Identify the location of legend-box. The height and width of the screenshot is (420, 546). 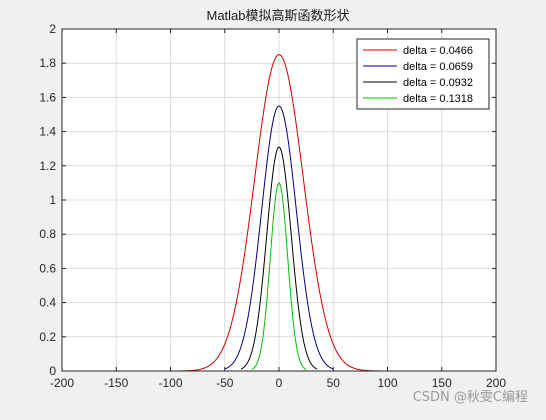
(423, 74).